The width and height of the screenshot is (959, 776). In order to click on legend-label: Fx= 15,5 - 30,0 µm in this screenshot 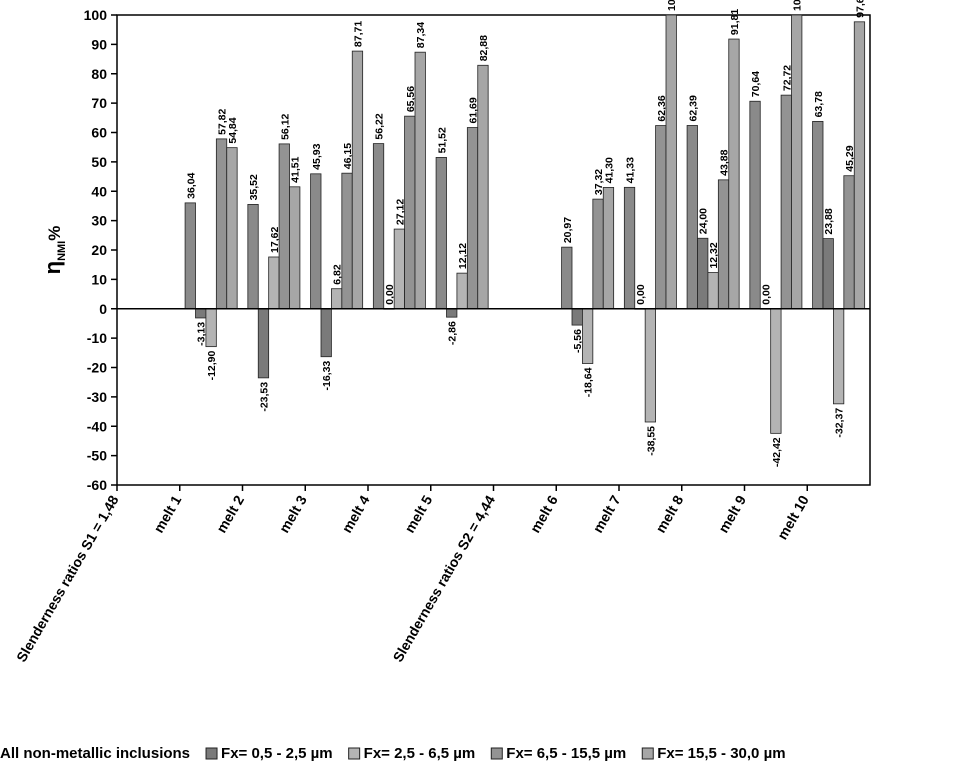, I will do `click(721, 753)`.